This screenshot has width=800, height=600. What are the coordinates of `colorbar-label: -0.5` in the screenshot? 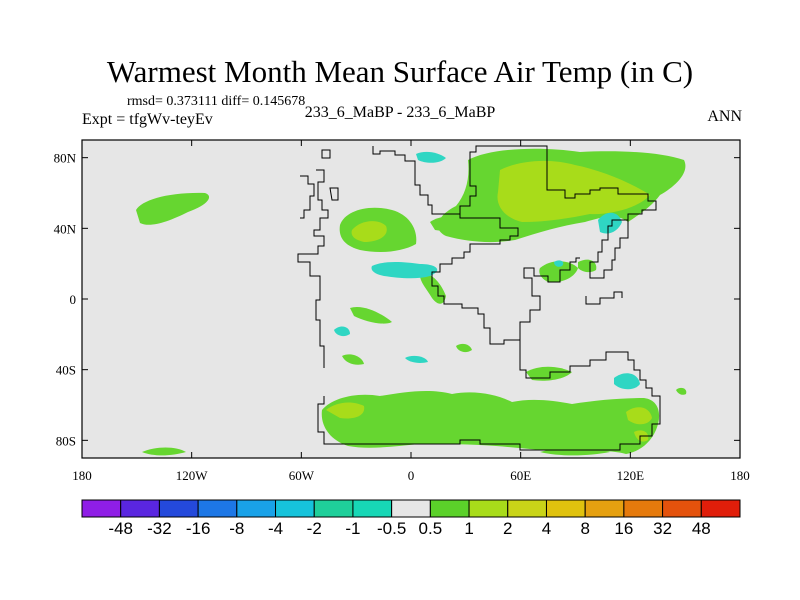 It's located at (391, 528).